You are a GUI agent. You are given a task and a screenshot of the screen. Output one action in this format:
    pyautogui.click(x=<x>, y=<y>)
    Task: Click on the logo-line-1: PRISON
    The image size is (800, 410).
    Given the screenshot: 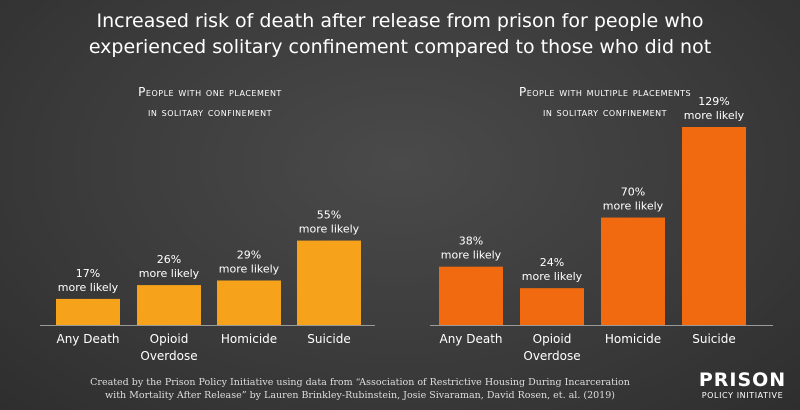 What is the action you would take?
    pyautogui.click(x=742, y=380)
    